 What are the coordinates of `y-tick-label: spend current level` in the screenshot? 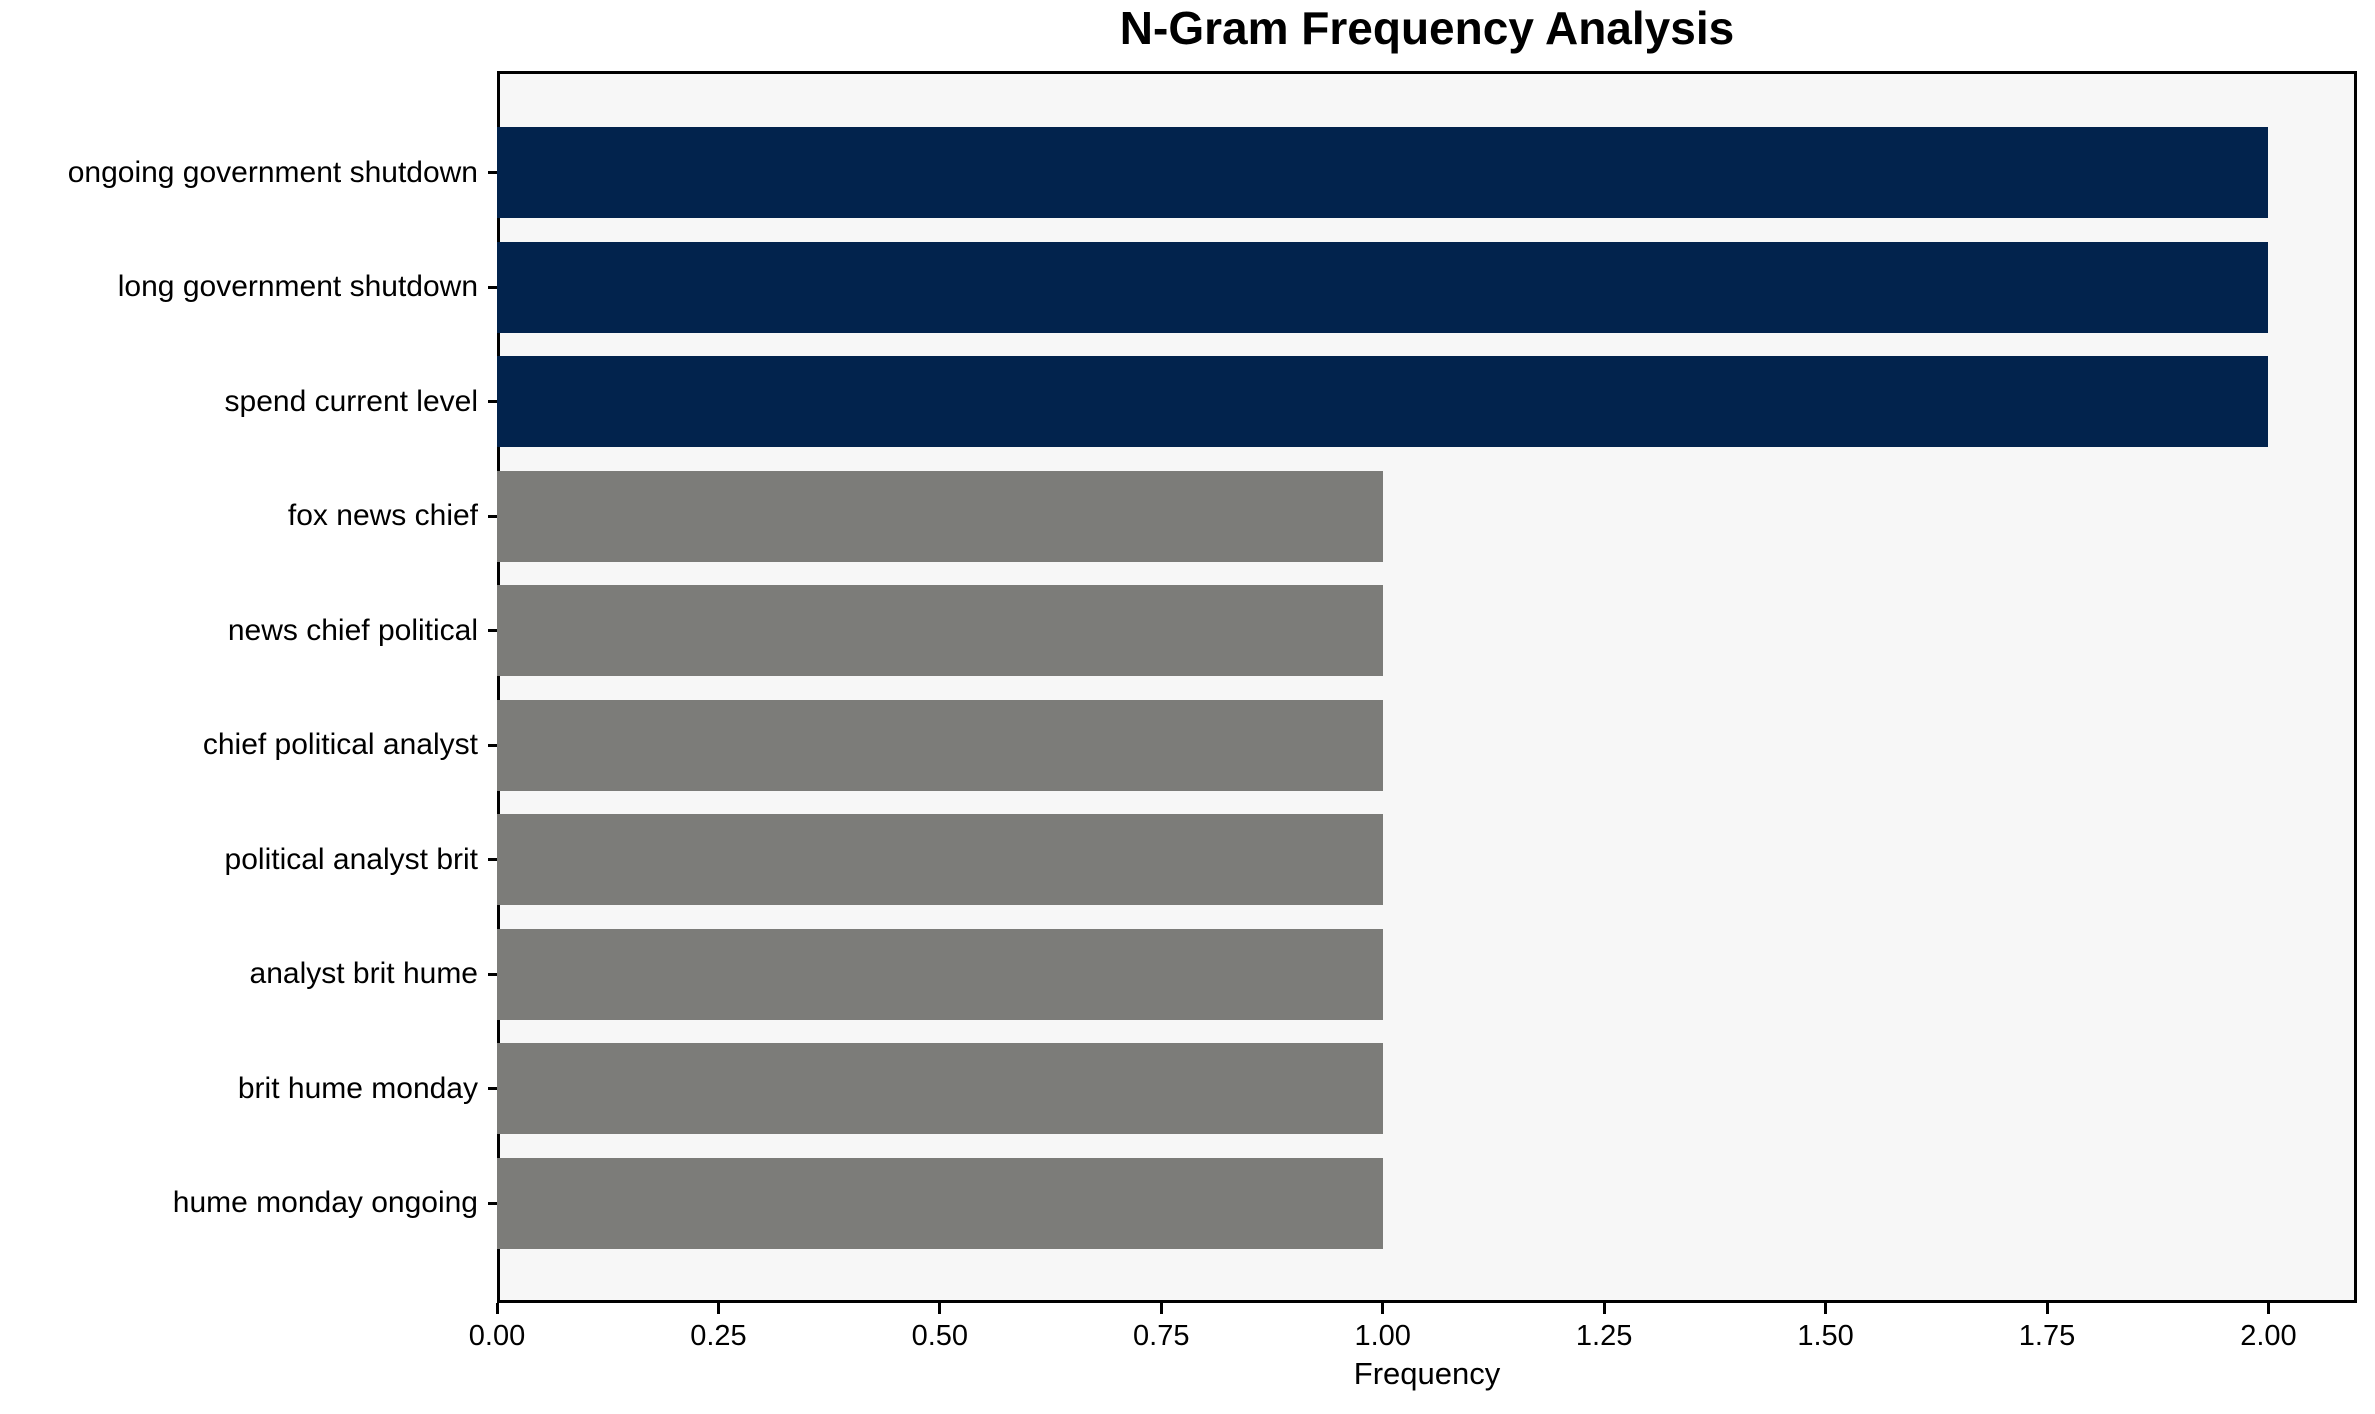 It's located at (351, 401).